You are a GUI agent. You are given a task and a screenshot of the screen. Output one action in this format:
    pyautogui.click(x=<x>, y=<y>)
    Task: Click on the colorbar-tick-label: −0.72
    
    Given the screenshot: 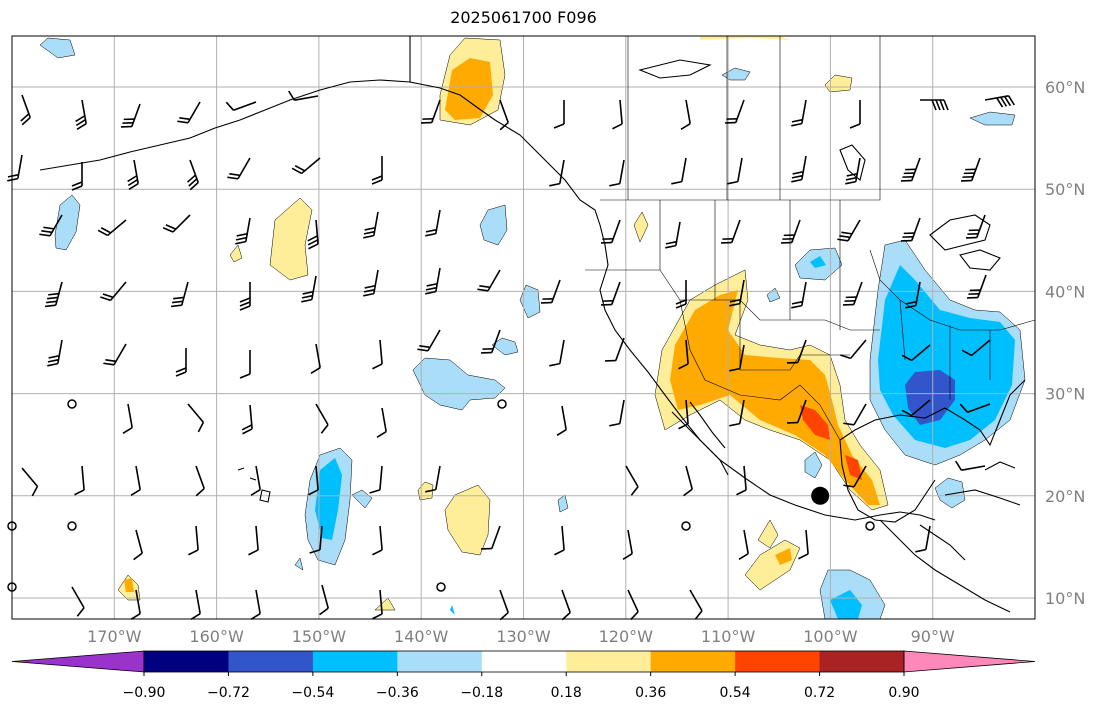 What is the action you would take?
    pyautogui.click(x=228, y=693)
    